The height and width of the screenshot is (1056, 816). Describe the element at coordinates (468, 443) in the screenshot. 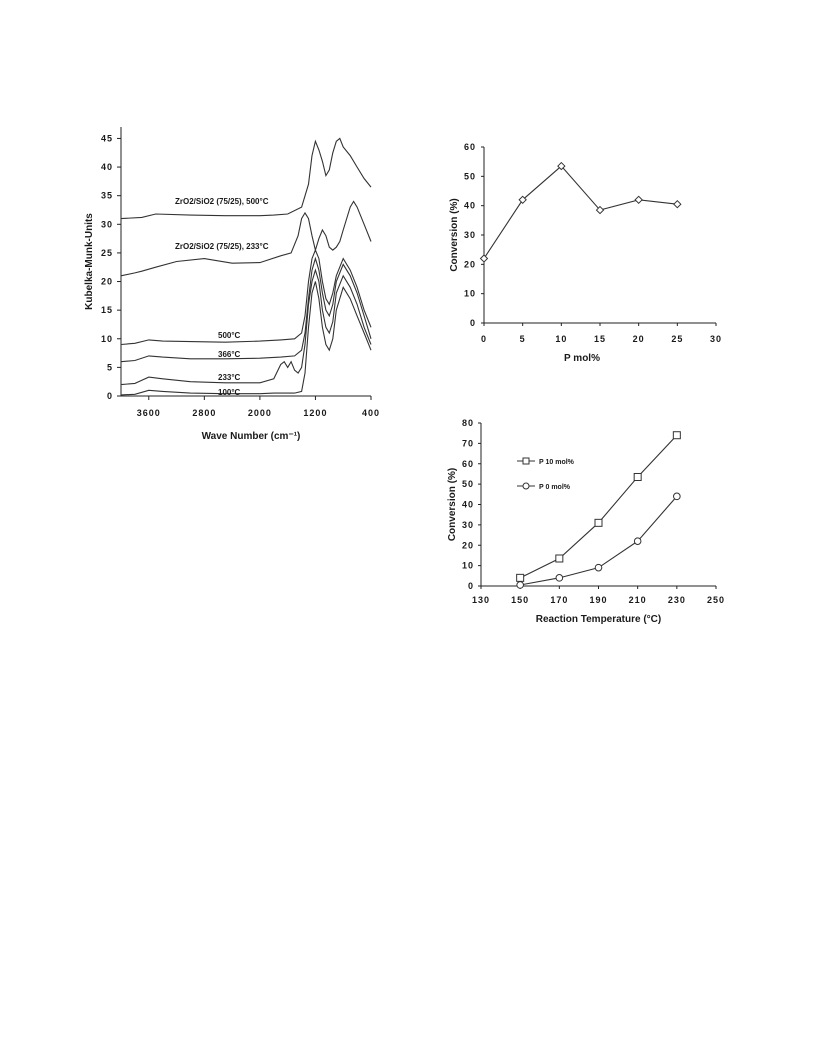

I see `y-tick-label: 70` at that location.